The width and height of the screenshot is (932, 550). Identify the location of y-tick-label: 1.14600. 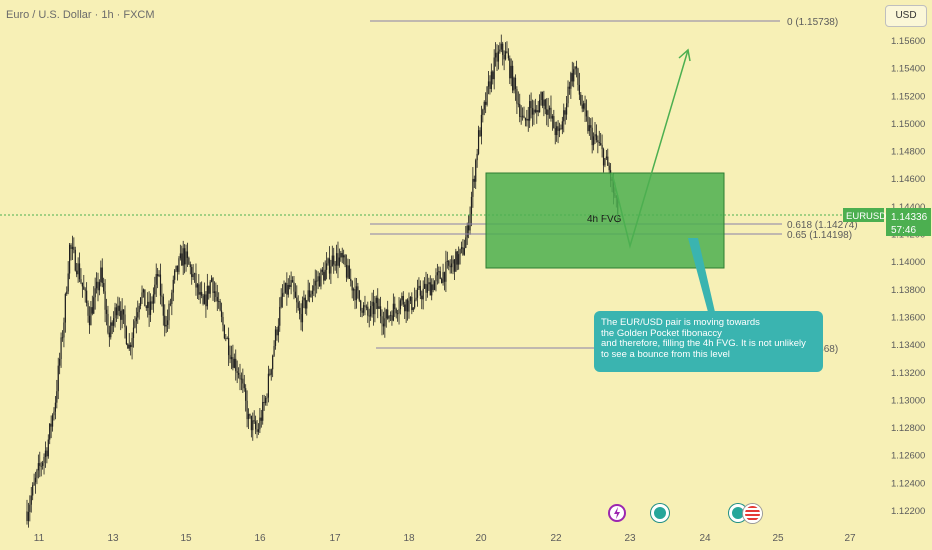
(908, 179).